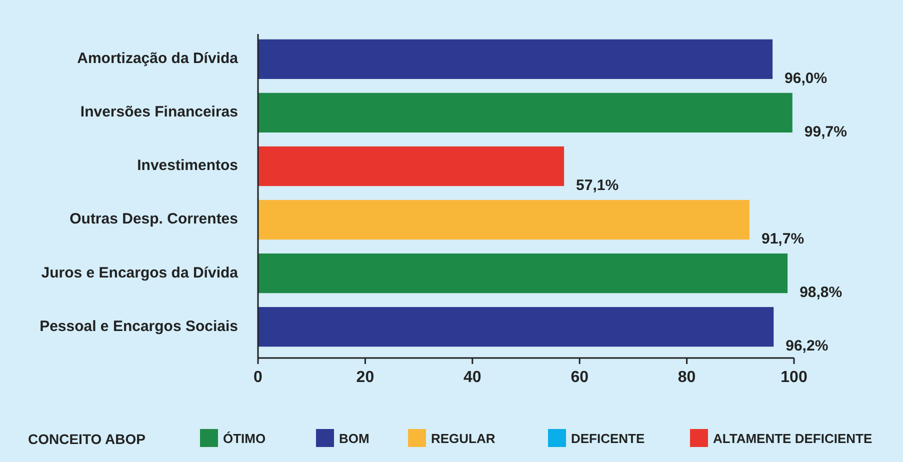 Image resolution: width=903 pixels, height=462 pixels. I want to click on x-tick-label: 40, so click(473, 377).